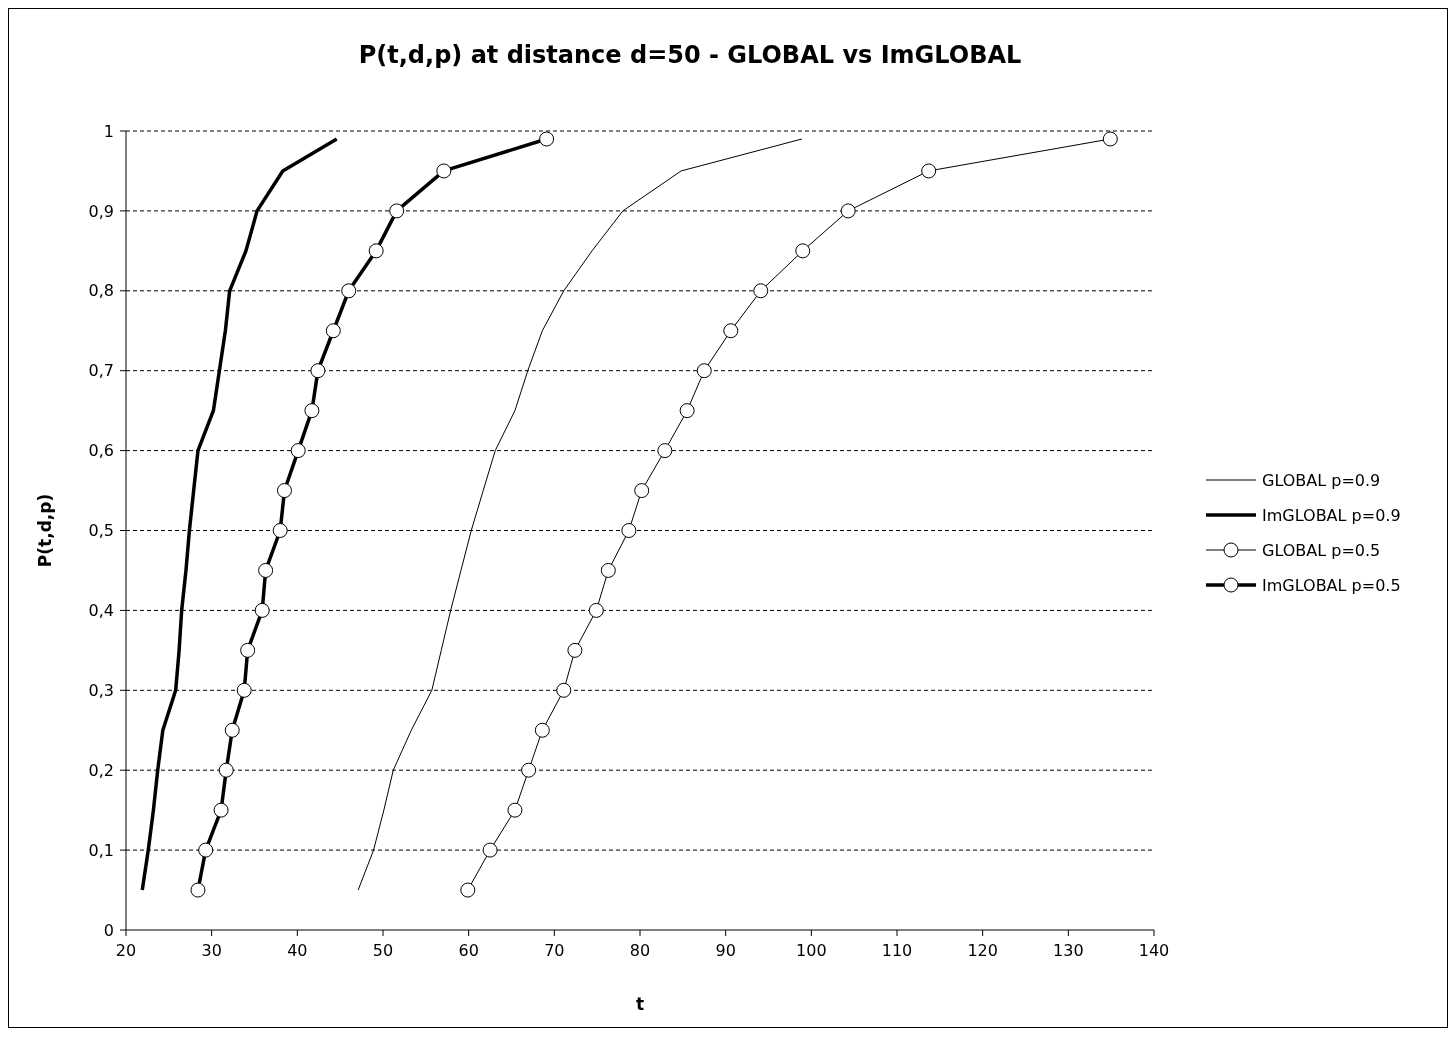 The image size is (1455, 1039). Describe the element at coordinates (101, 850) in the screenshot. I see `y-tick-label: 0,1` at that location.